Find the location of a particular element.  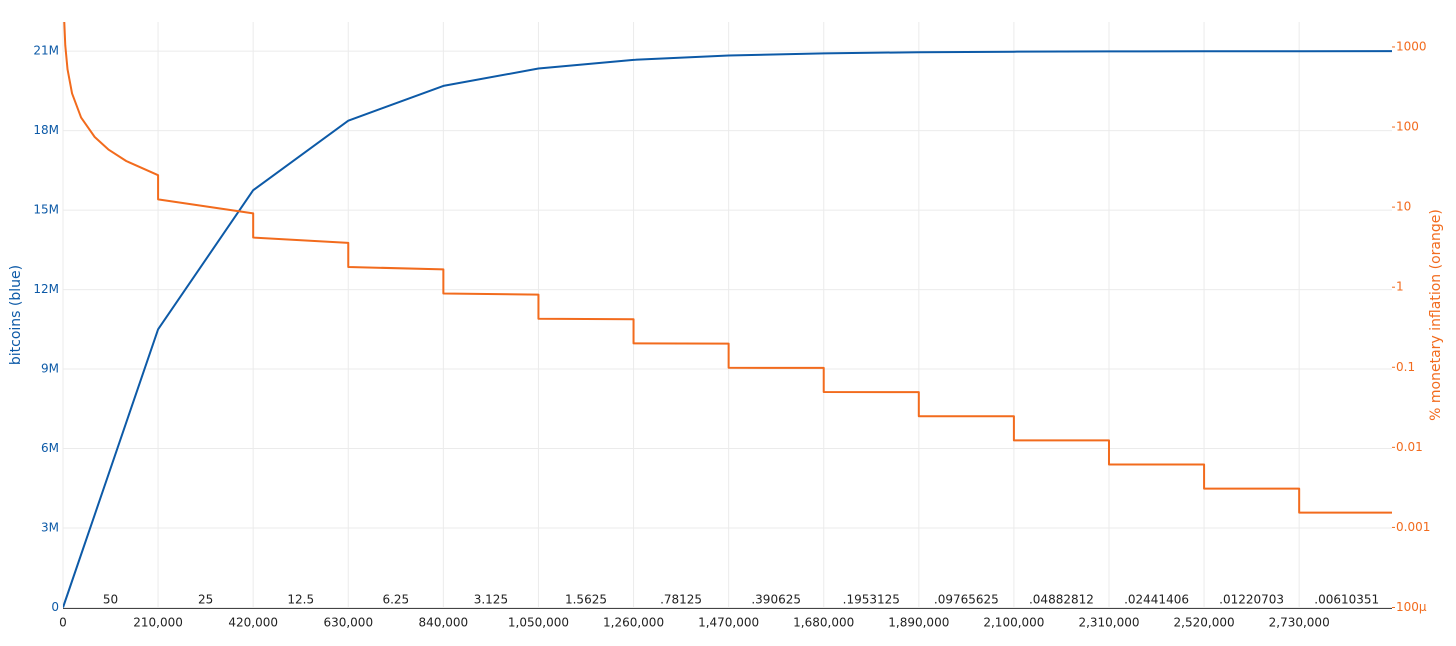

annotation: 1.5625 is located at coordinates (586, 600).